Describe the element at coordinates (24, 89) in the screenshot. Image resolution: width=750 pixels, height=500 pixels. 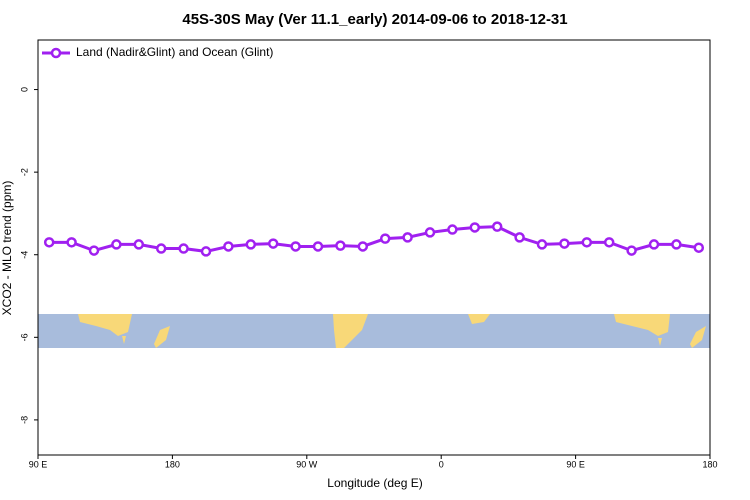
I see `y-tick-label: 0` at that location.